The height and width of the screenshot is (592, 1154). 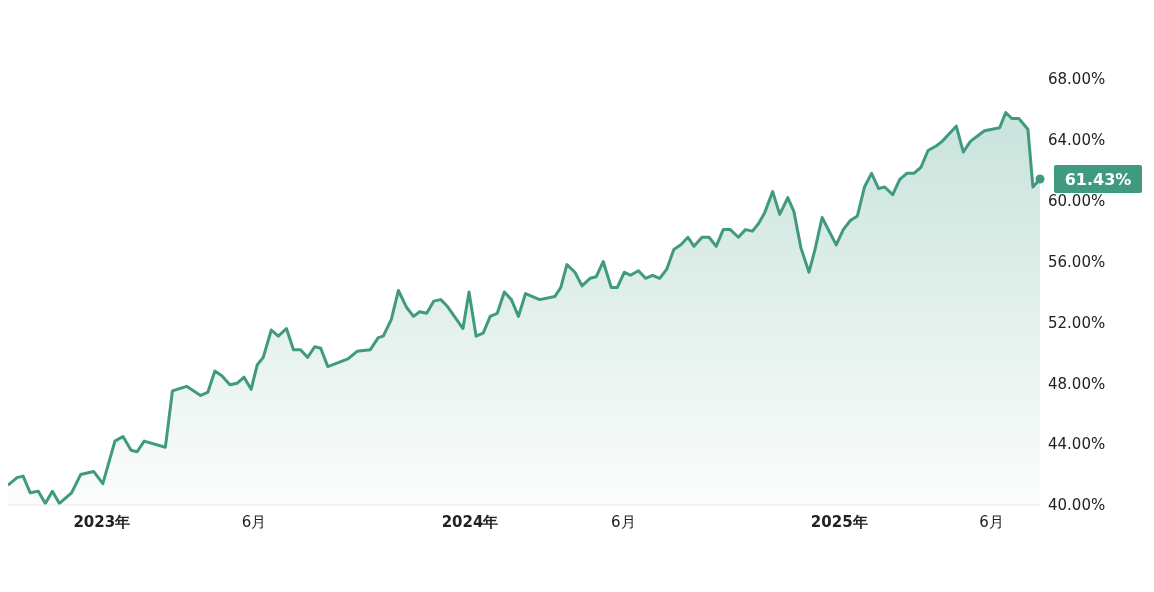 I want to click on y-tick-label: 64.00%, so click(x=1077, y=140).